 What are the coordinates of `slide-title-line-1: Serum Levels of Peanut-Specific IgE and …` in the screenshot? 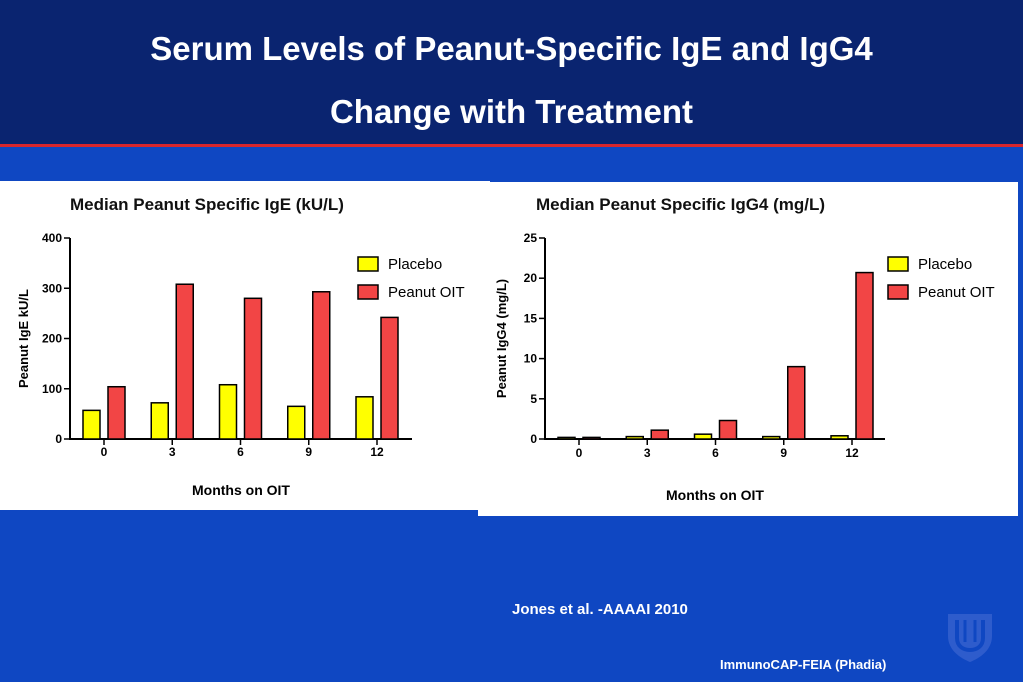 It's located at (511, 48).